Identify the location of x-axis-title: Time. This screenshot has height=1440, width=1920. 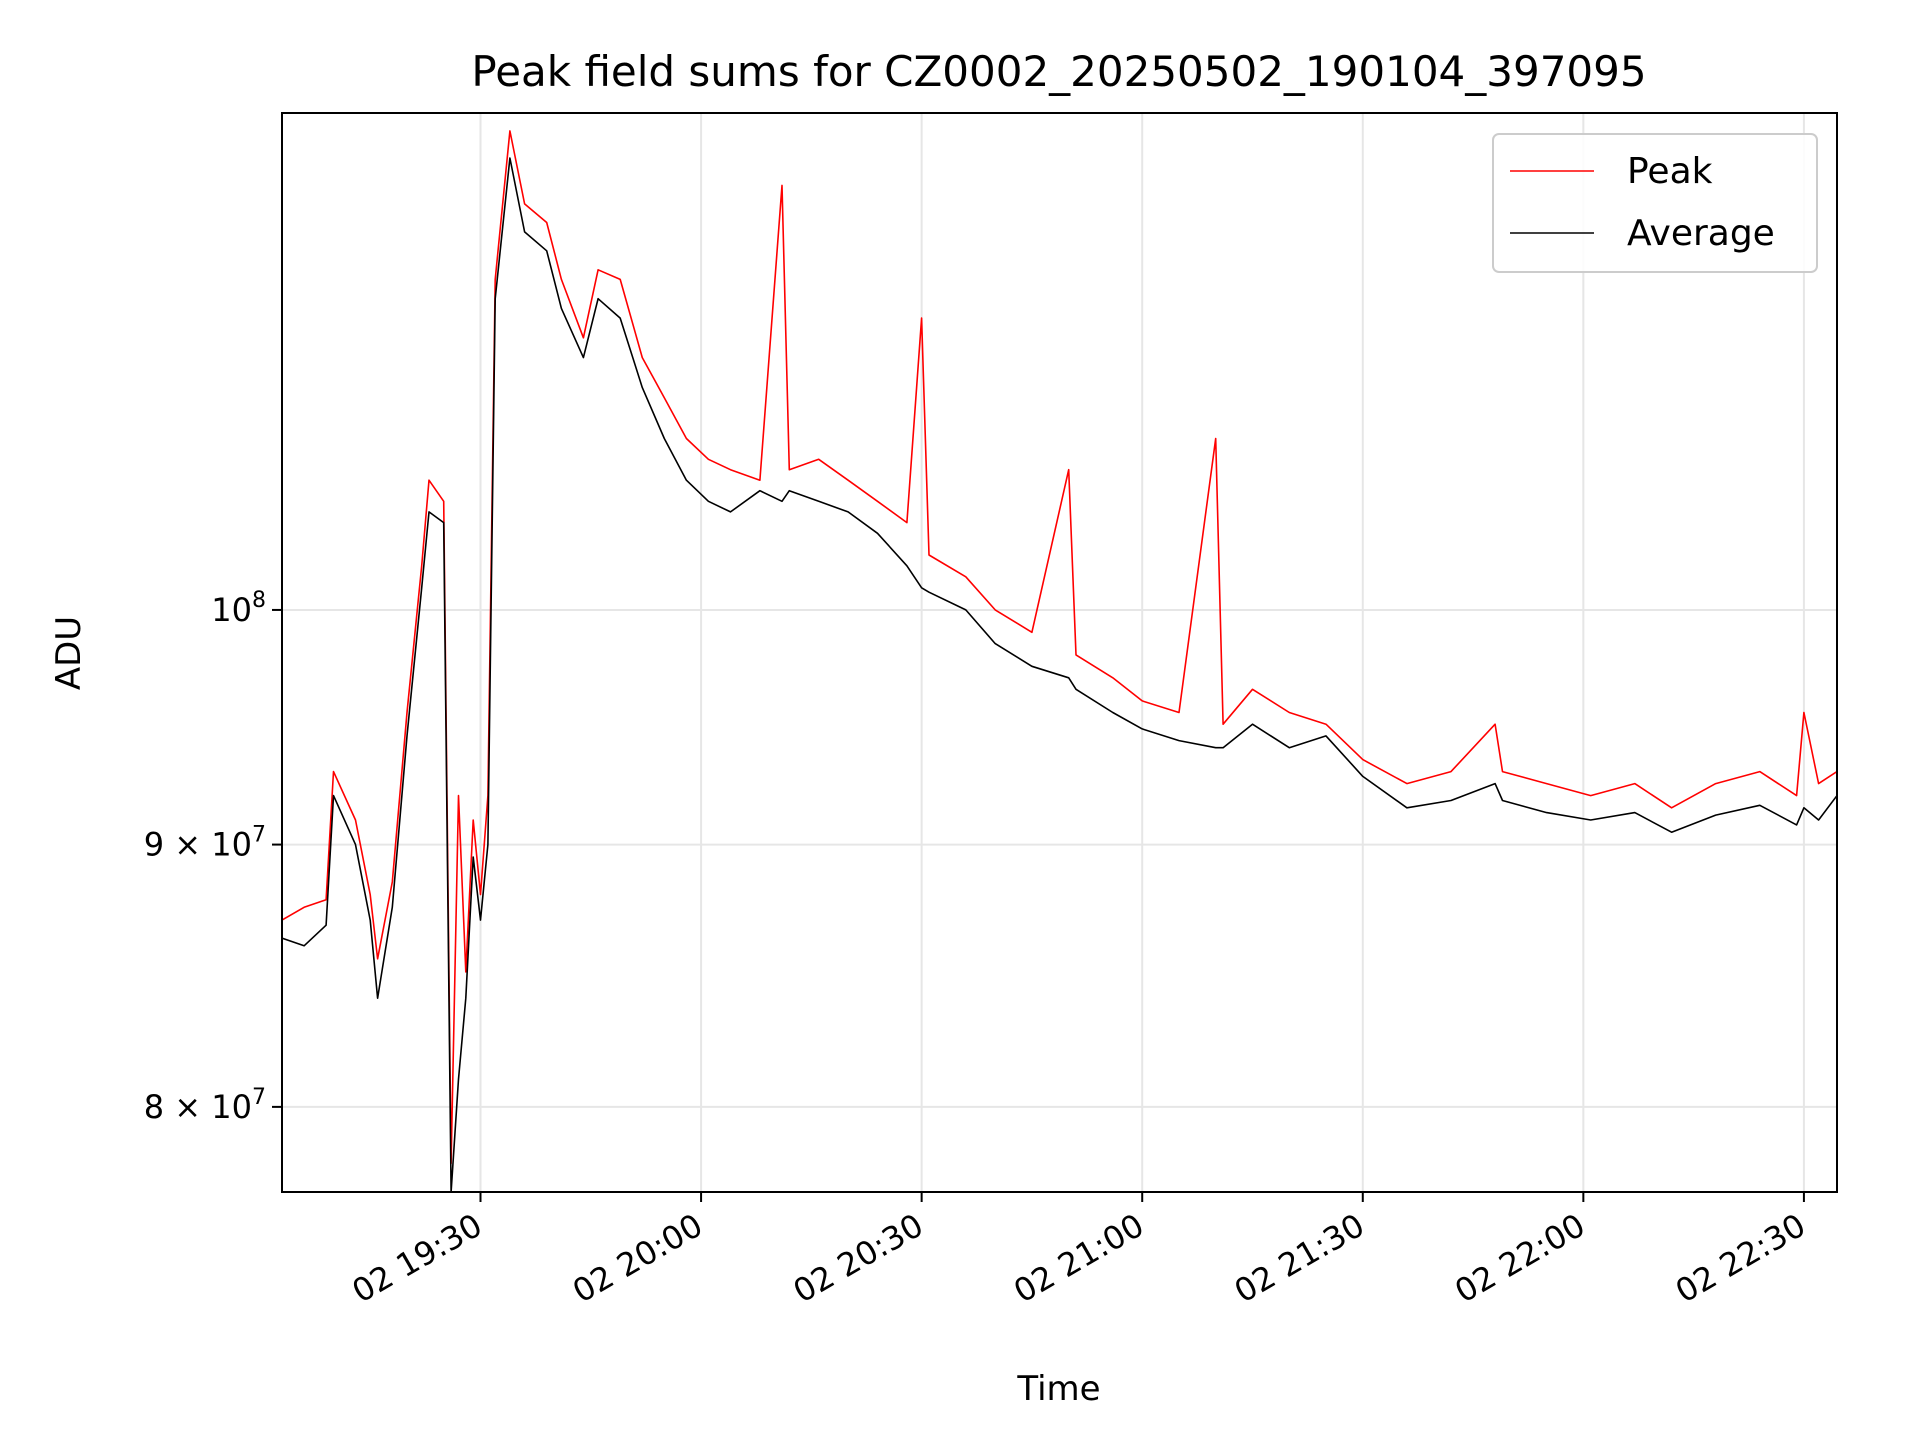
(1058, 1389).